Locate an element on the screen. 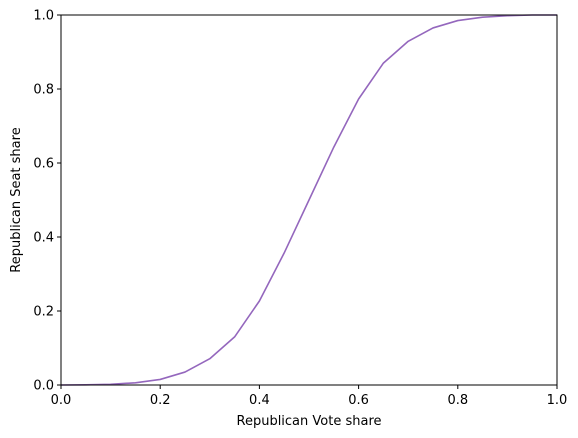  x-tick-label: 0.8 is located at coordinates (457, 400).